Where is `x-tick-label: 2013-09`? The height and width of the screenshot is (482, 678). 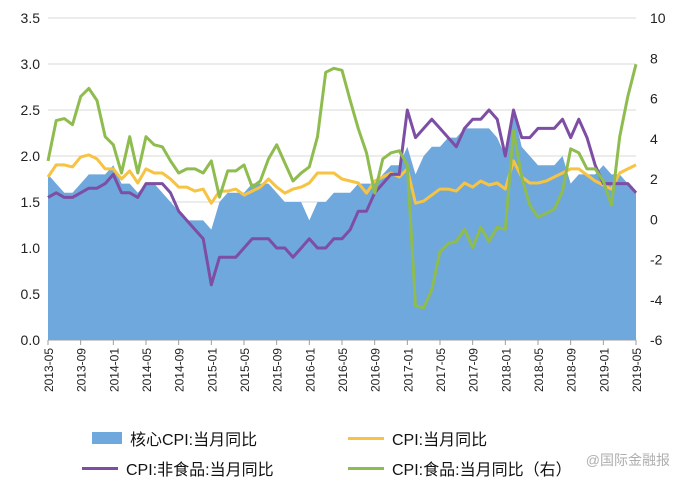
x-tick-label: 2013-09 is located at coordinates (82, 370).